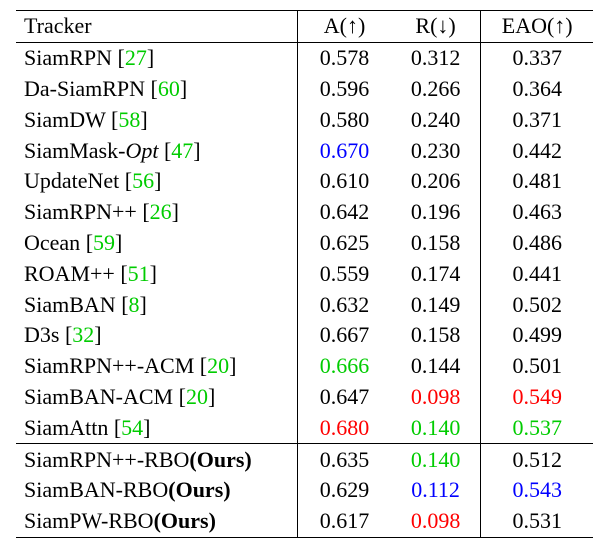 The image size is (609, 553). Describe the element at coordinates (304, 212) in the screenshot. I see `table-row: SiamRPN++ [26] 0.642 0.196 0.463` at that location.